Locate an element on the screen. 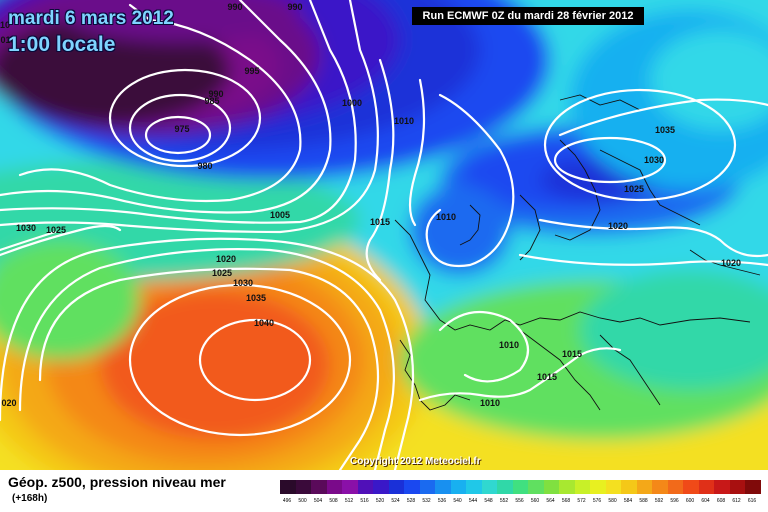  isobar-label: 985 is located at coordinates (211, 101).